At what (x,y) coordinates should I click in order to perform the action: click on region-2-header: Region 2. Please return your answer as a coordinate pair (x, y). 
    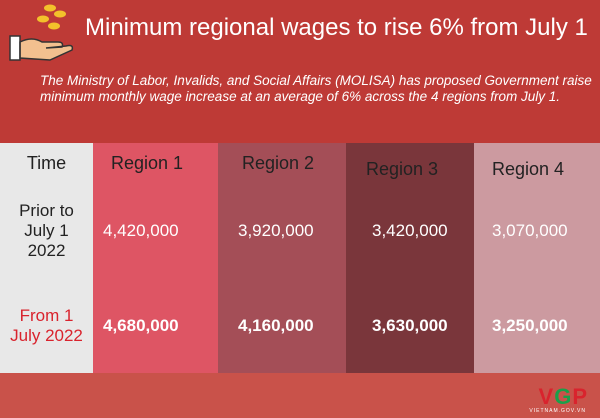
    Looking at the image, I should click on (278, 162).